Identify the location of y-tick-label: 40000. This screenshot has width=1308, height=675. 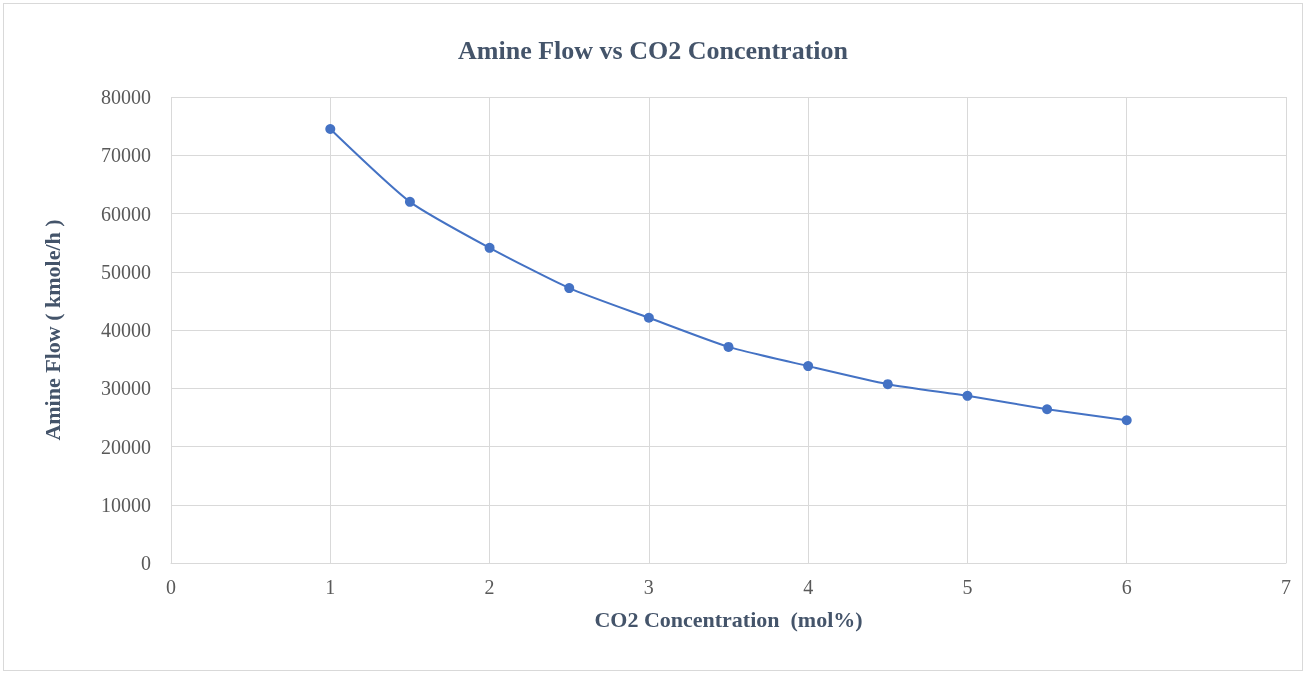
(126, 330).